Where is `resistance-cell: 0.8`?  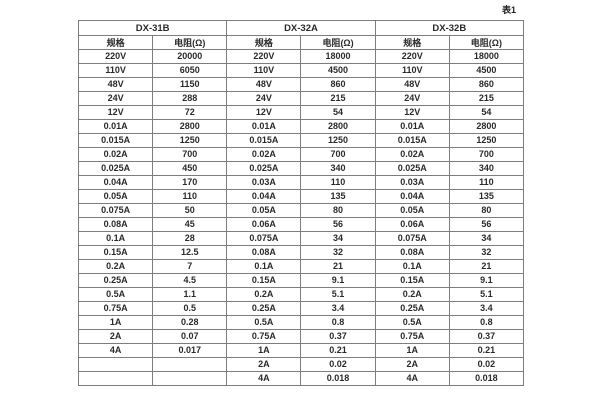 resistance-cell: 0.8 is located at coordinates (486, 322).